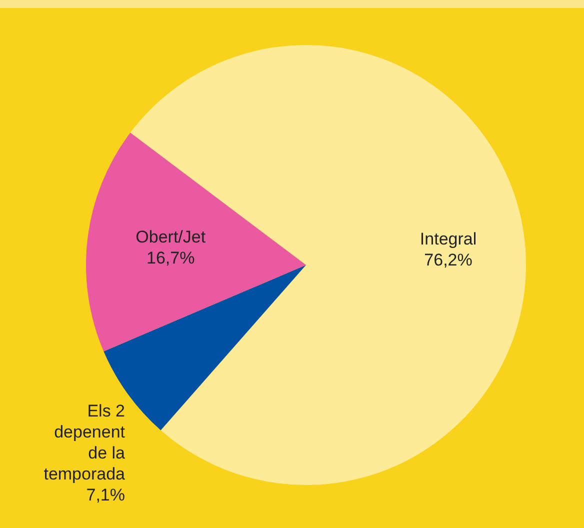 The height and width of the screenshot is (528, 584). Describe the element at coordinates (170, 258) in the screenshot. I see `data-label: 16,7%` at that location.